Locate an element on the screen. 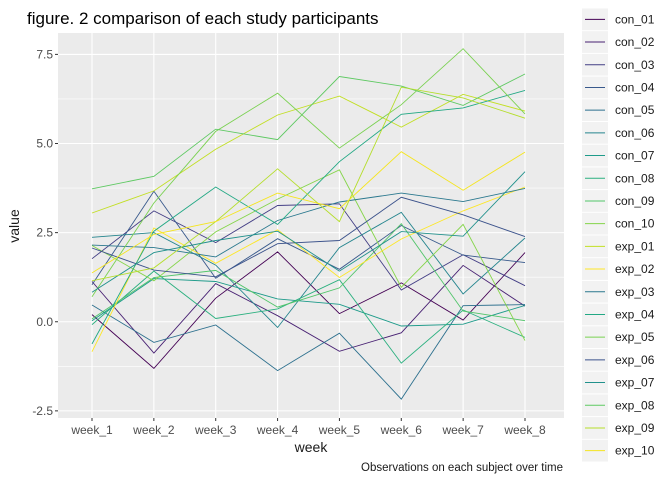 Image resolution: width=672 pixels, height=480 pixels. legend-label: exp_06 is located at coordinates (635, 360).